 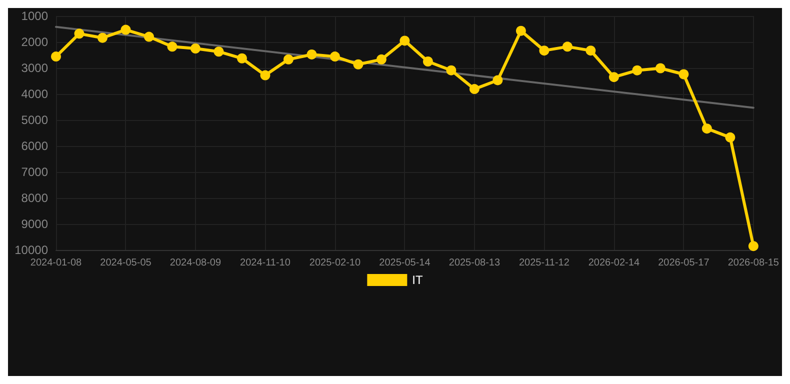 What do you see at coordinates (34, 146) in the screenshot?
I see `y-tick-label: 6000` at bounding box center [34, 146].